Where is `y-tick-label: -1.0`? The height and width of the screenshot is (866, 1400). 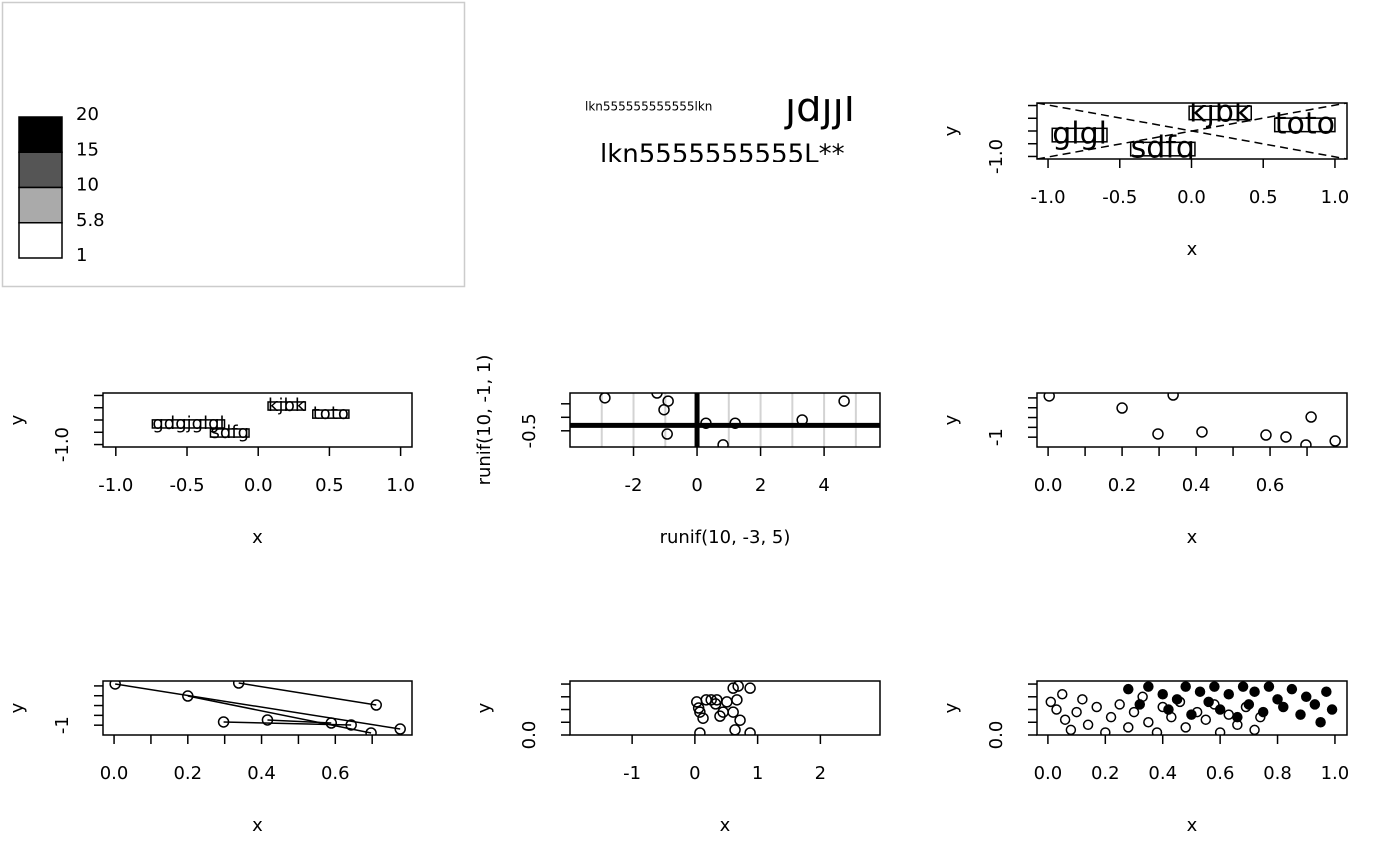 y-tick-label: -1.0 is located at coordinates (62, 444).